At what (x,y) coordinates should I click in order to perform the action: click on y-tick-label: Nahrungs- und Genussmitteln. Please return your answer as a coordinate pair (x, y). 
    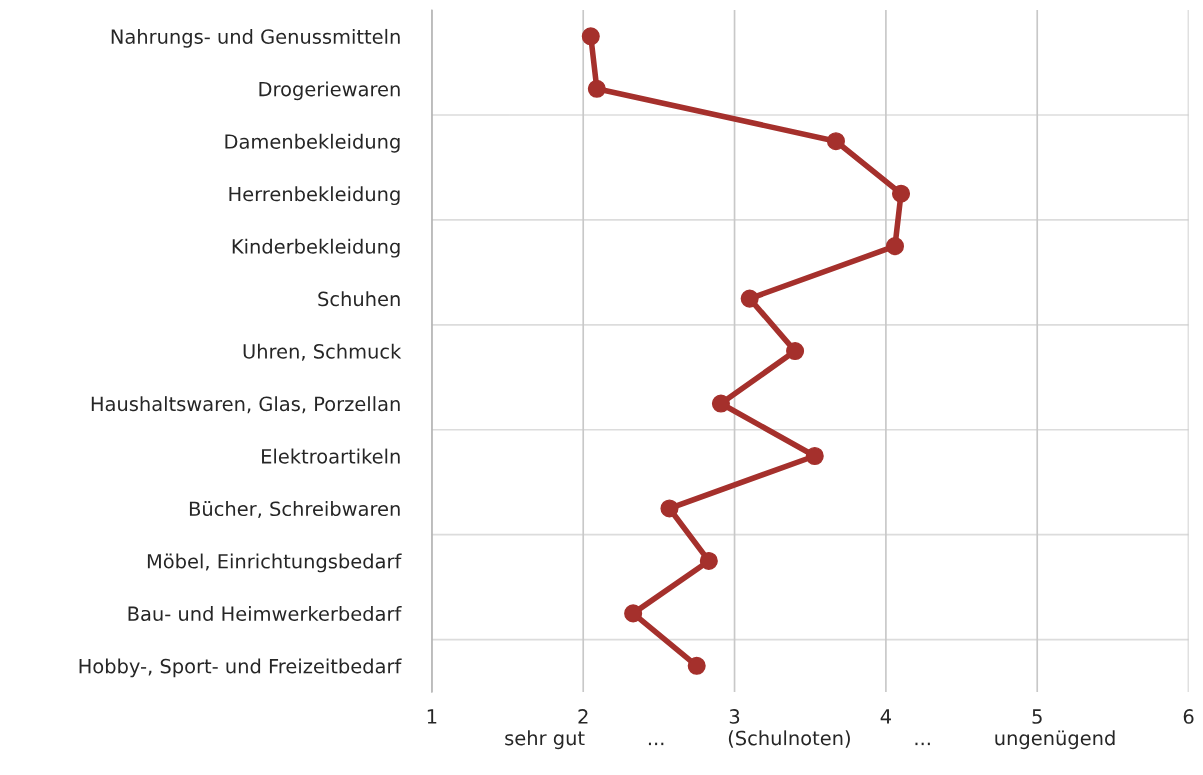
    Looking at the image, I should click on (255, 38).